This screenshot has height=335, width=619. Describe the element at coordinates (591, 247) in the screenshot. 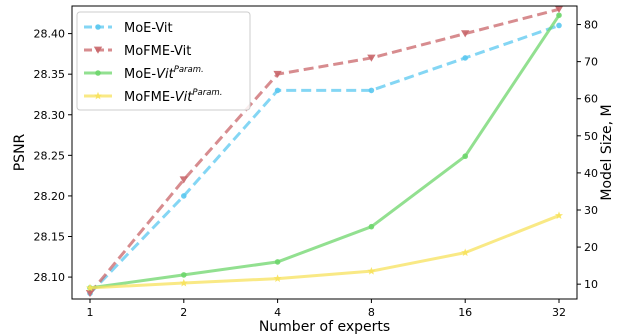

I see `y2-tick-label: 20` at that location.